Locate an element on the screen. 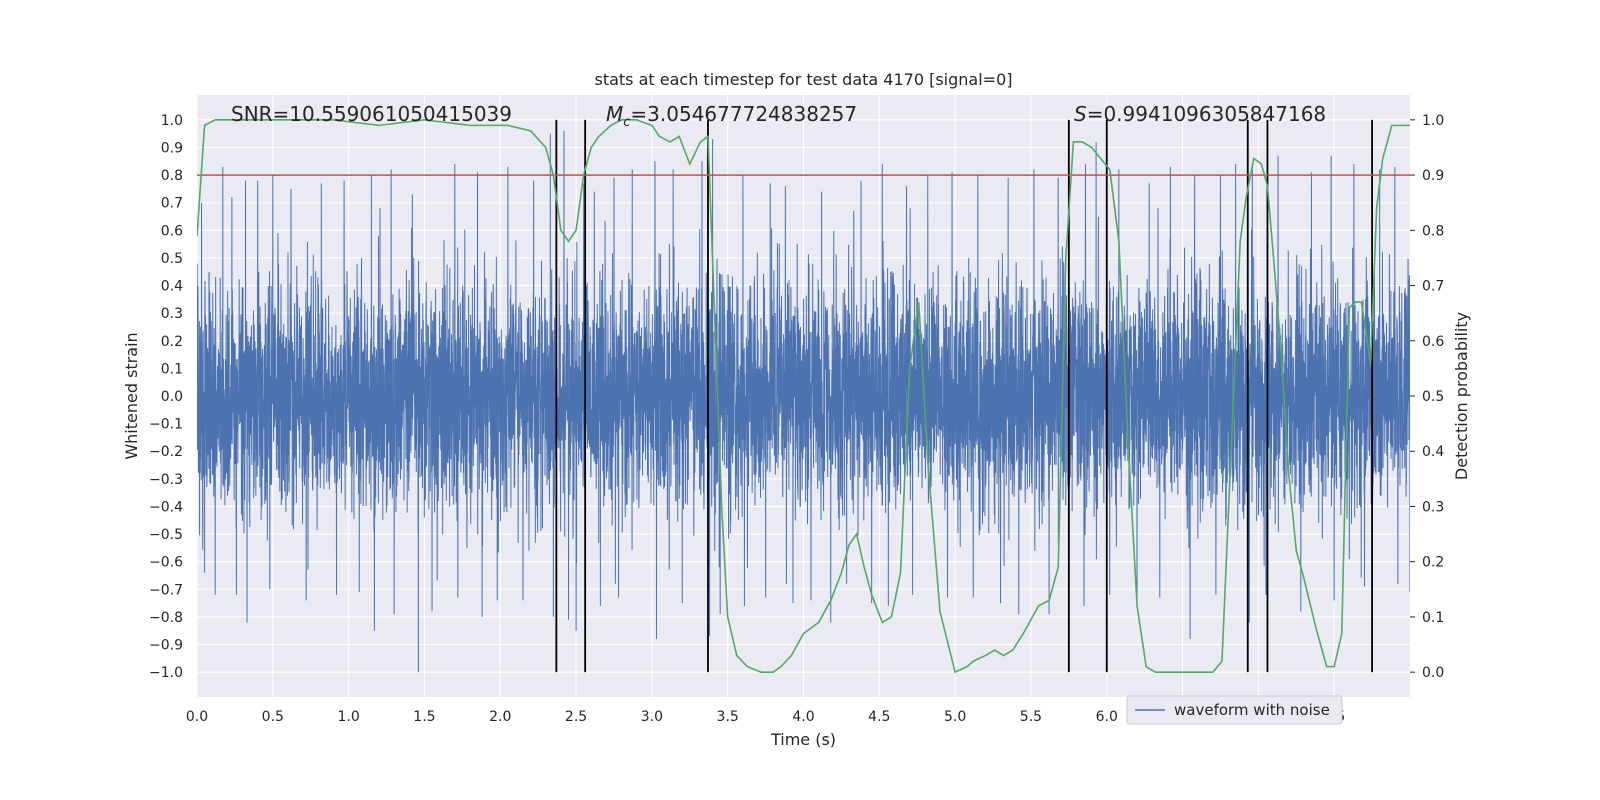 The image size is (1600, 800). x-tick-label: 2.5 is located at coordinates (576, 717).